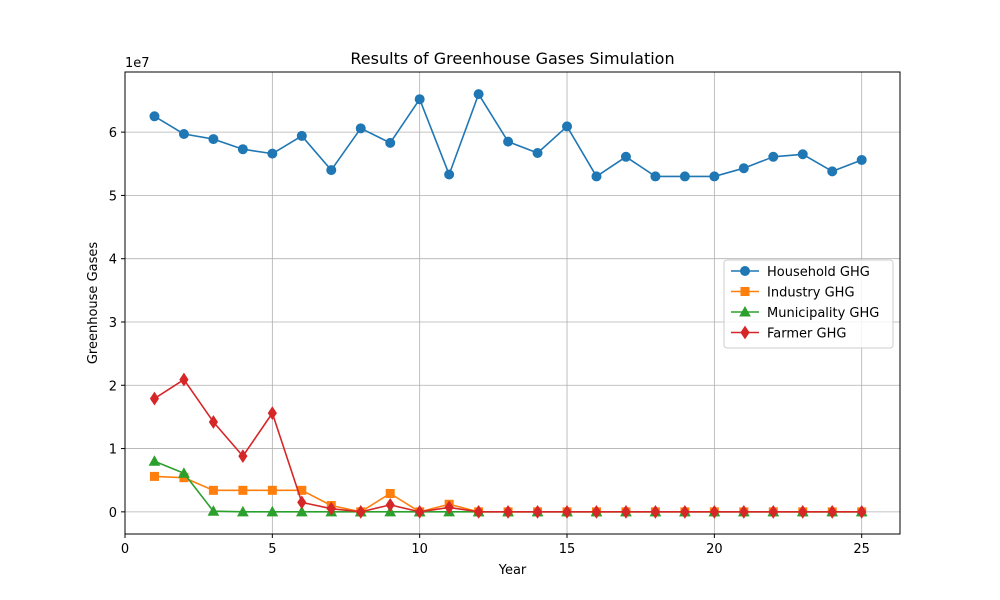 The height and width of the screenshot is (600, 1000). What do you see at coordinates (512, 570) in the screenshot?
I see `x-axis-label: Year` at bounding box center [512, 570].